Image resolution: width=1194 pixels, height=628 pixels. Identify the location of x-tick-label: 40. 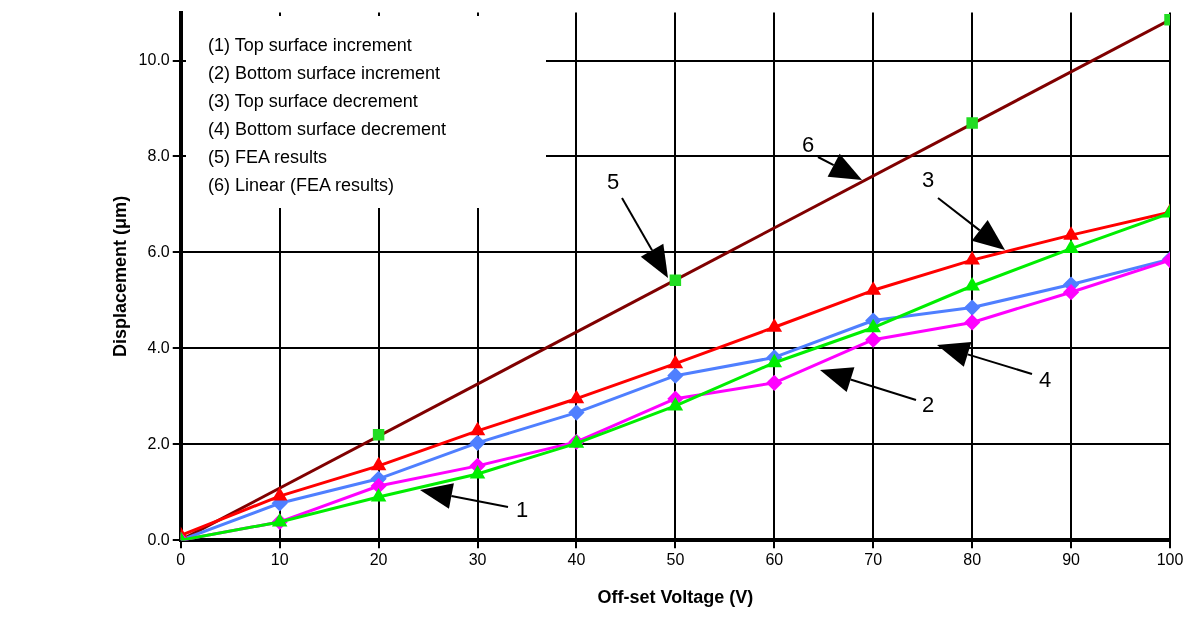
(576, 560).